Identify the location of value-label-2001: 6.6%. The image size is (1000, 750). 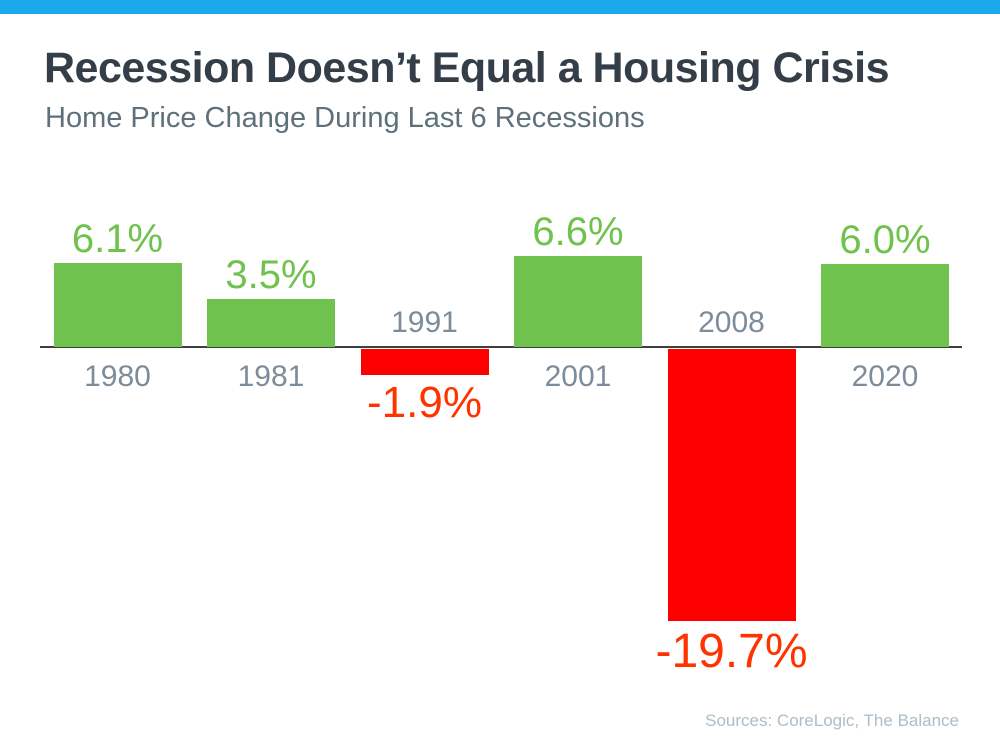
(578, 232).